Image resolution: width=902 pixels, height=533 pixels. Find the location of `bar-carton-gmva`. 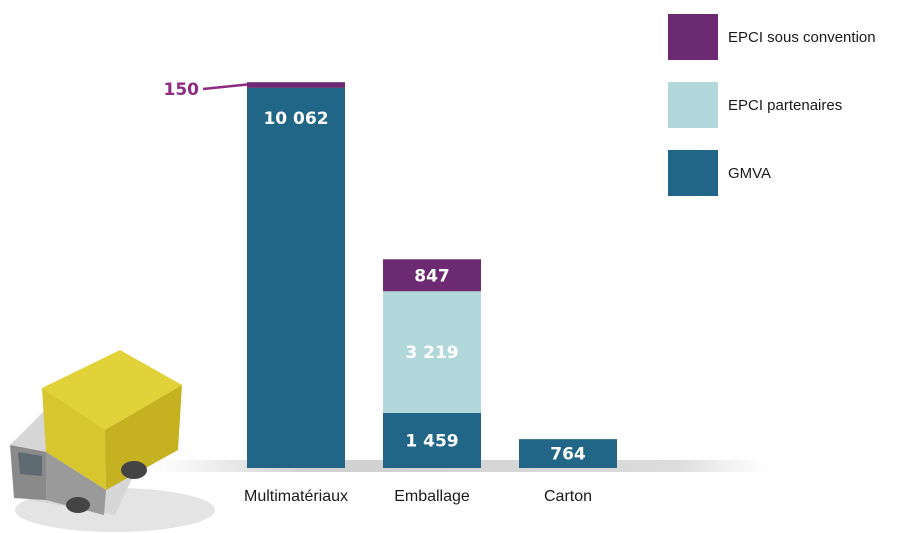

bar-carton-gmva is located at coordinates (568, 453).